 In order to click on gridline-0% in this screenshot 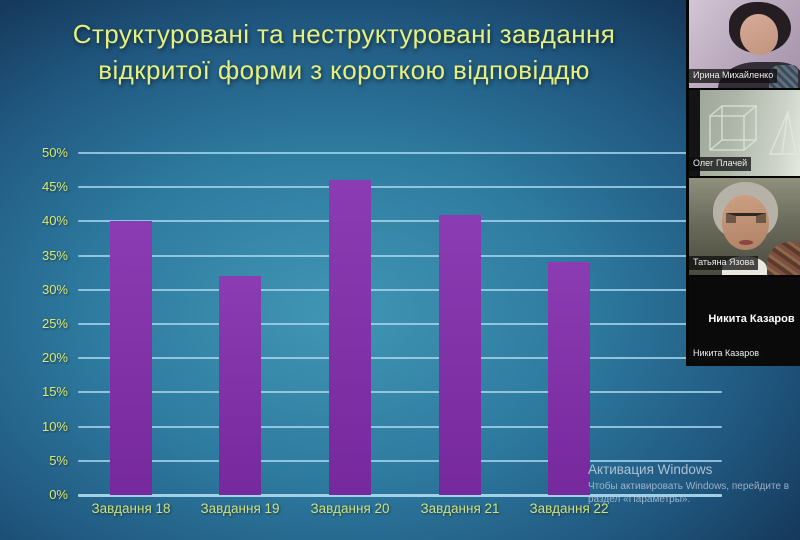, I will do `click(400, 495)`.